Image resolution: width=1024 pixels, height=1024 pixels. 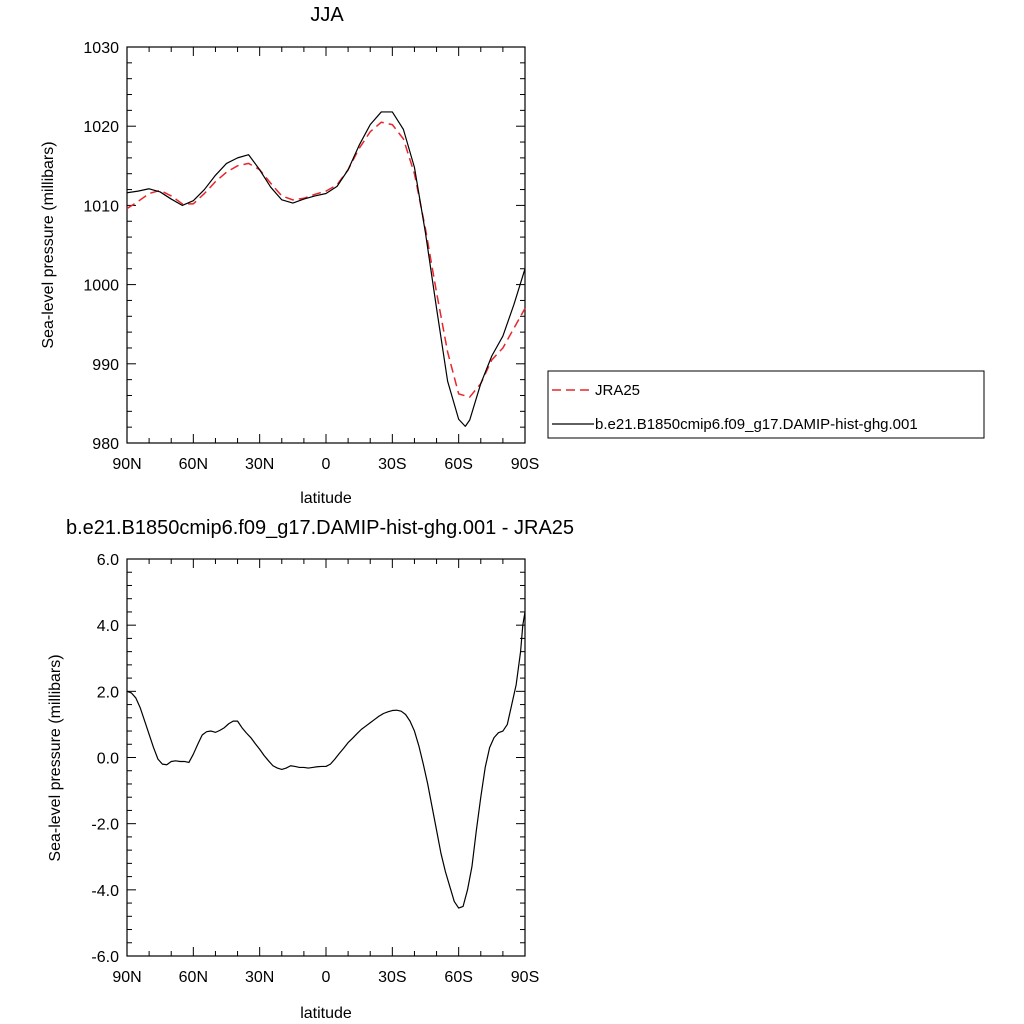 What do you see at coordinates (108, 626) in the screenshot?
I see `y-tick-label: 4.0` at bounding box center [108, 626].